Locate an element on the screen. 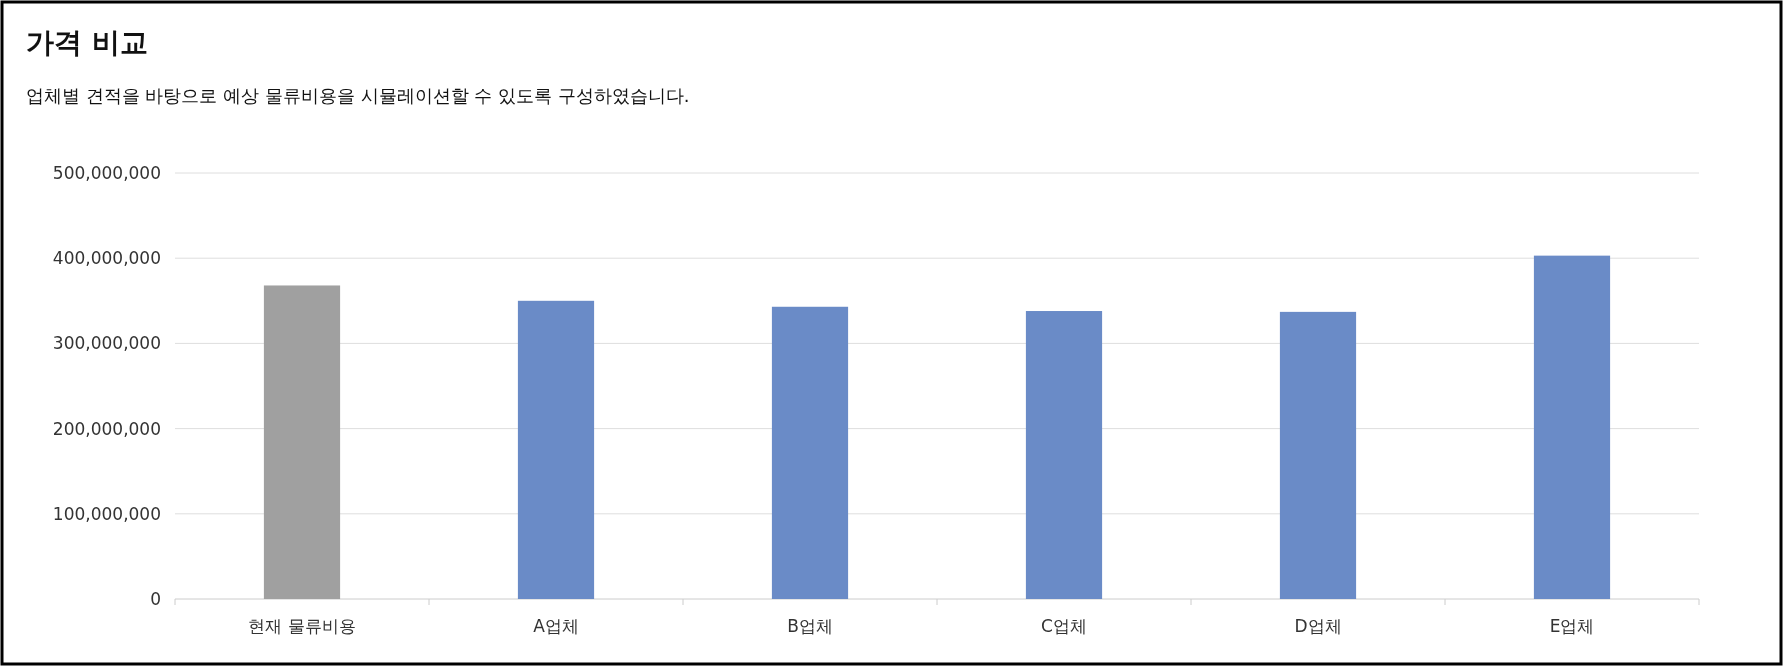  chart-subtitle: 업체별 견적을 바탕으로 예상 물류비용을 시뮬레이션할 수 있도록 구성하였습니다. is located at coordinates (358, 95).